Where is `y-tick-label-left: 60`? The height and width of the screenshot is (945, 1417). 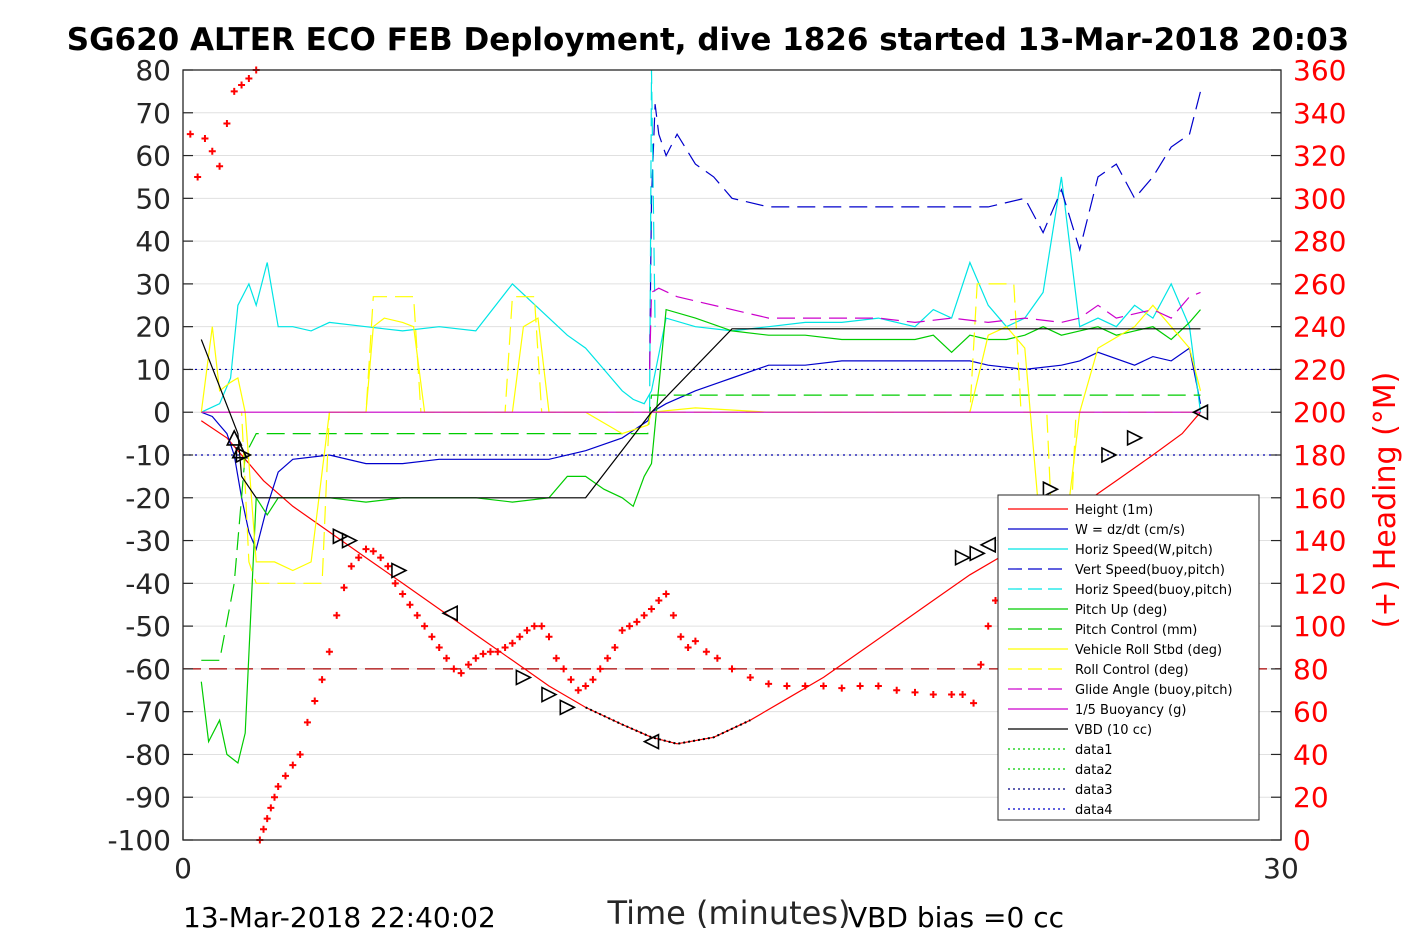
y-tick-label-left: 60 is located at coordinates (153, 156).